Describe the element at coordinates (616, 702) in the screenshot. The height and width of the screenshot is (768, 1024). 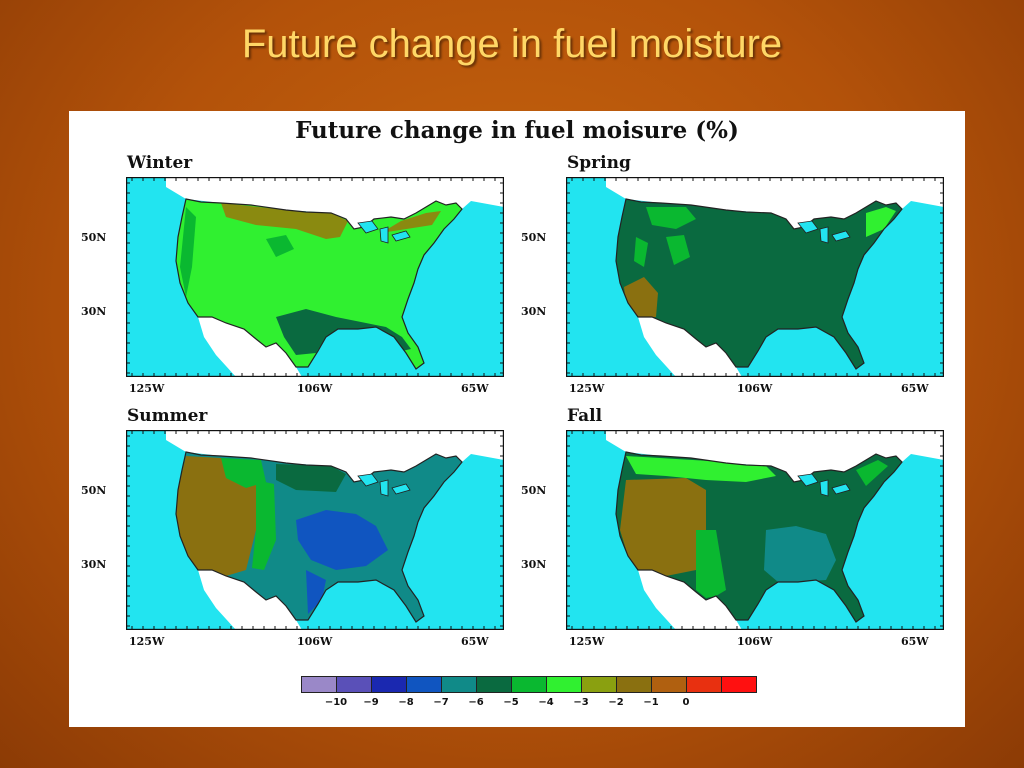
I see `colorbar-tick-label: −2` at that location.